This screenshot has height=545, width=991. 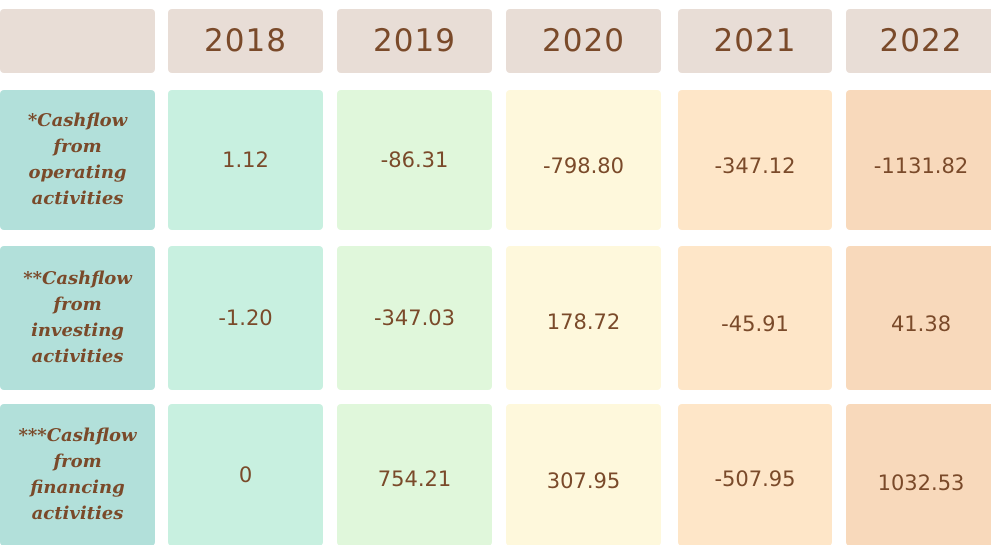 What do you see at coordinates (583, 160) in the screenshot?
I see `value-cell-1-2020: -798.80` at bounding box center [583, 160].